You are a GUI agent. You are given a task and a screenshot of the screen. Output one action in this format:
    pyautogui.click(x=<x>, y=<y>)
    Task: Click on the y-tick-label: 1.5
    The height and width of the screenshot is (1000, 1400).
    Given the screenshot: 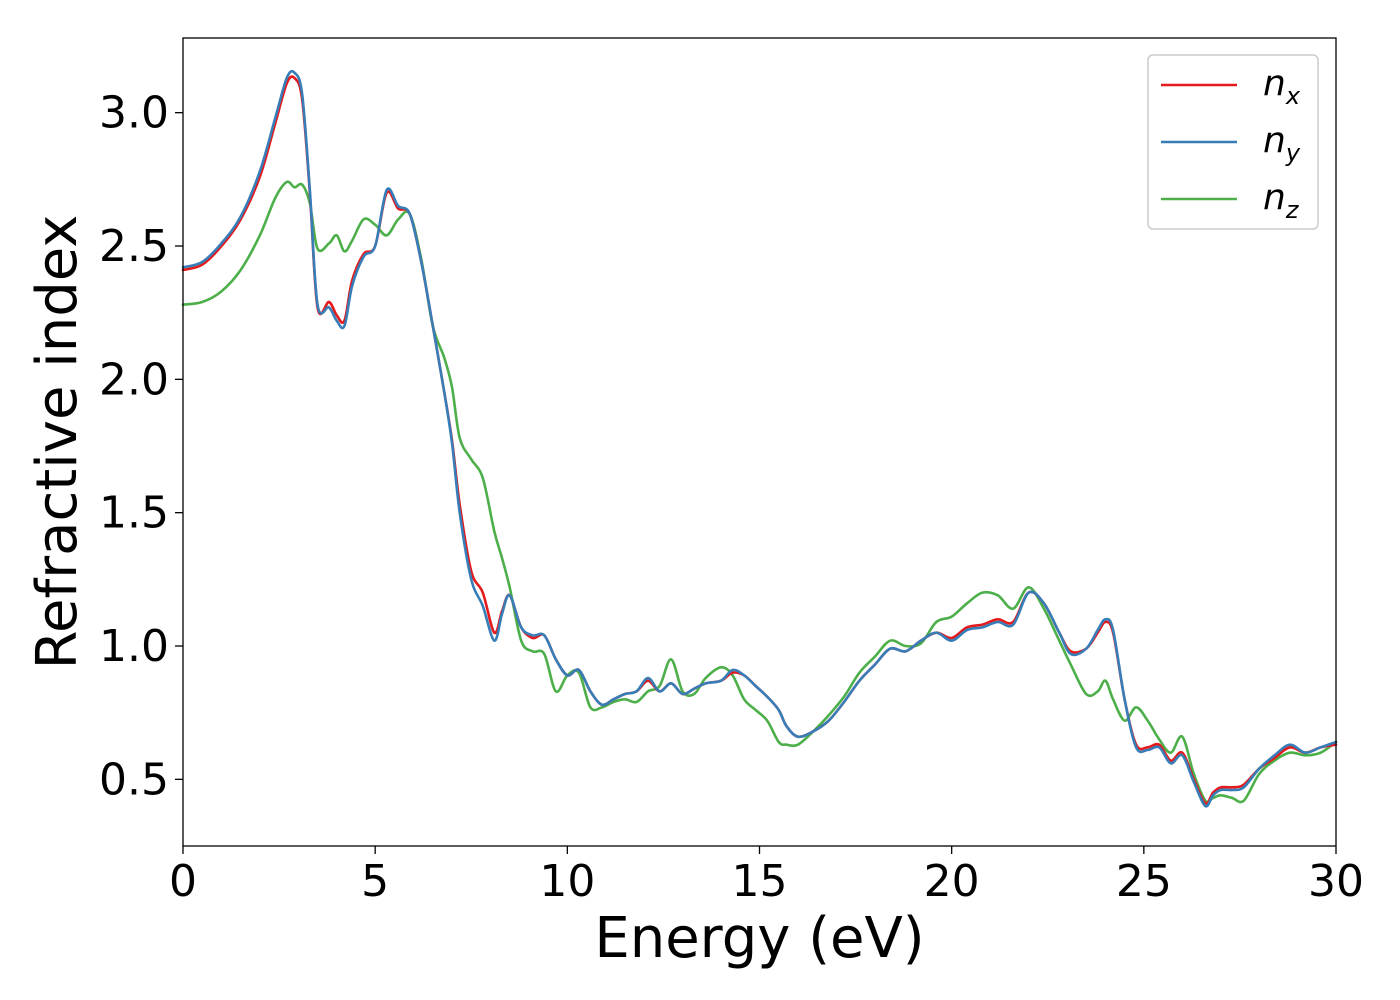 What is the action you would take?
    pyautogui.click(x=134, y=513)
    